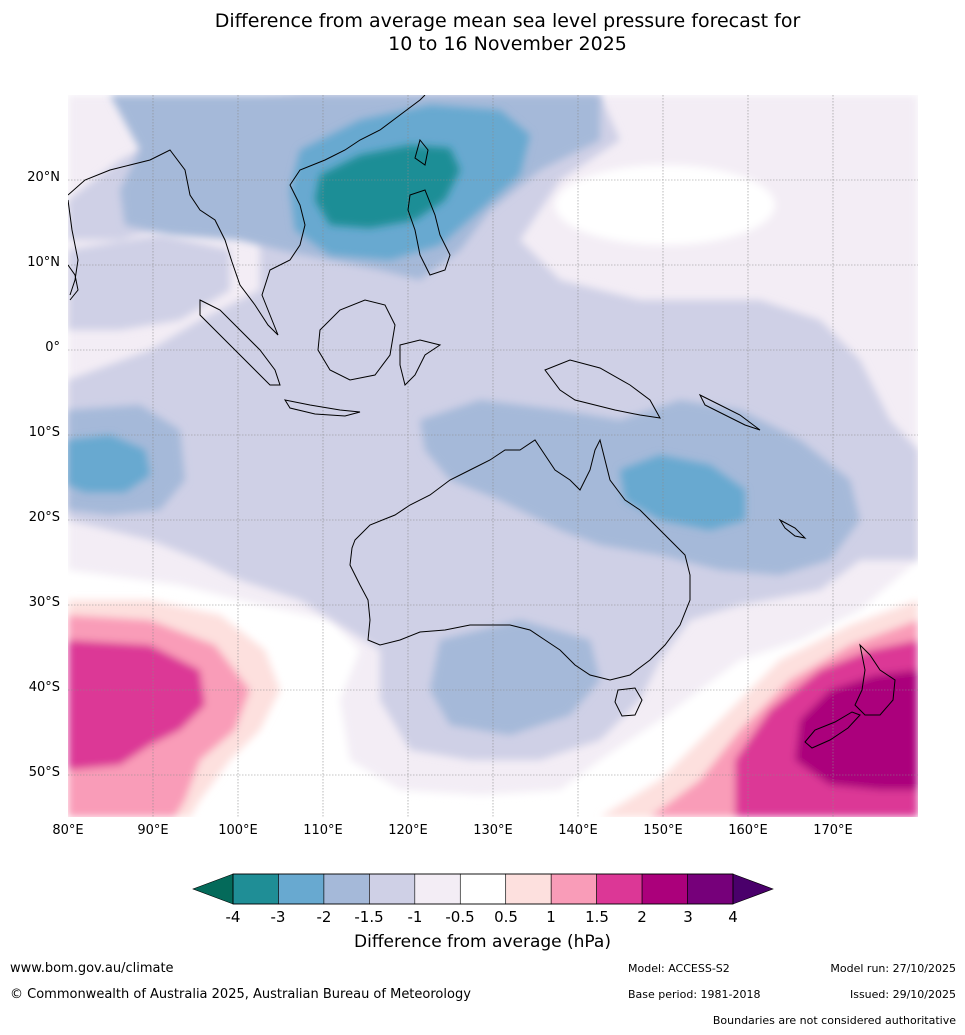 This screenshot has width=965, height=1035. I want to click on colorbar-tick: -4, so click(233, 917).